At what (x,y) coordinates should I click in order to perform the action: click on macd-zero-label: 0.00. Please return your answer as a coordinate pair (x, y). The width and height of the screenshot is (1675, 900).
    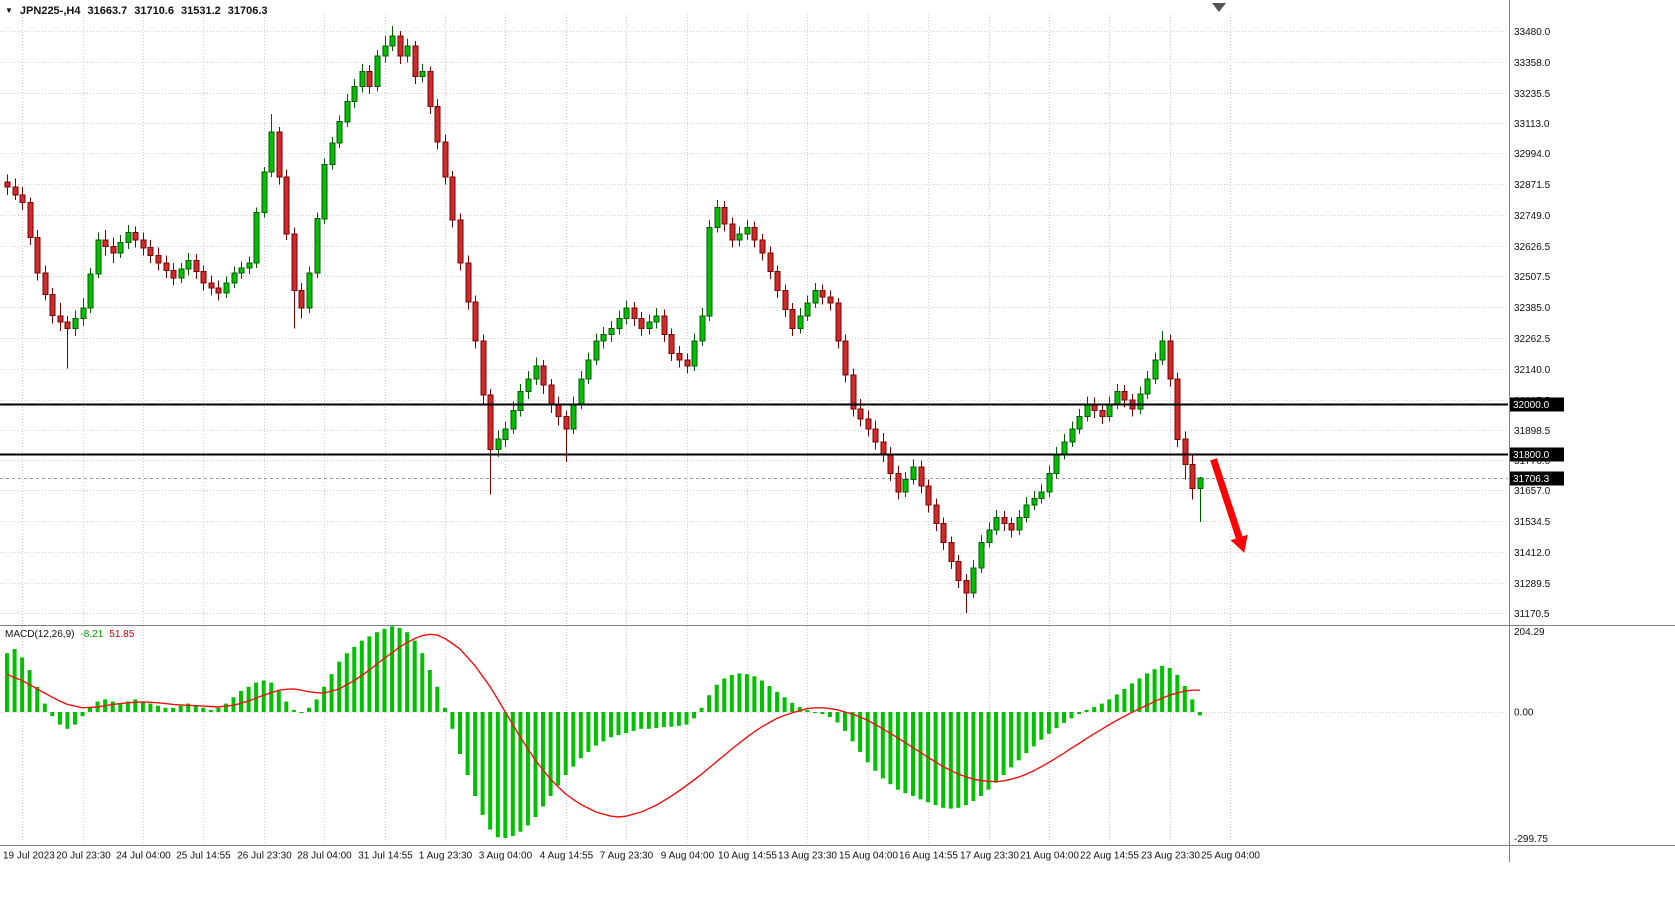
    Looking at the image, I should click on (1524, 713).